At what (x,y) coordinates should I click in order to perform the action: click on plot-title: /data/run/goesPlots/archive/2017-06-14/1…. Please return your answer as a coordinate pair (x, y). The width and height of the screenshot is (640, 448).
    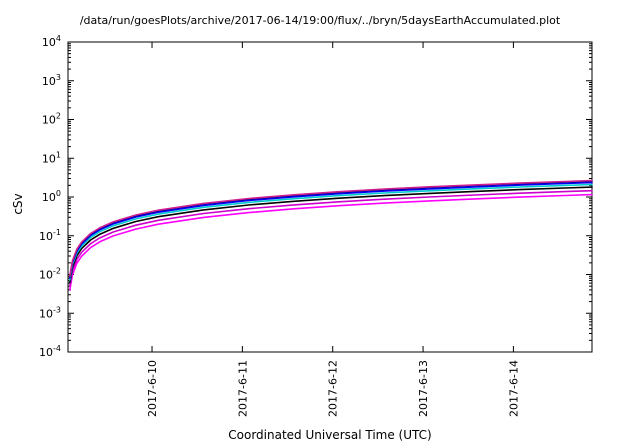
    Looking at the image, I should click on (320, 20).